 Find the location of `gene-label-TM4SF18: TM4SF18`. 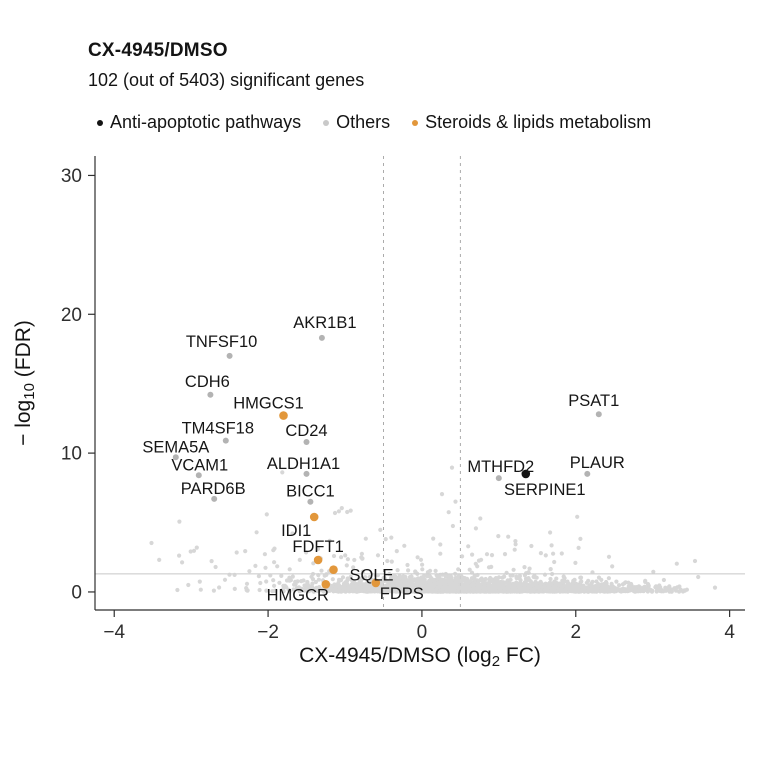

gene-label-TM4SF18: TM4SF18 is located at coordinates (218, 429).